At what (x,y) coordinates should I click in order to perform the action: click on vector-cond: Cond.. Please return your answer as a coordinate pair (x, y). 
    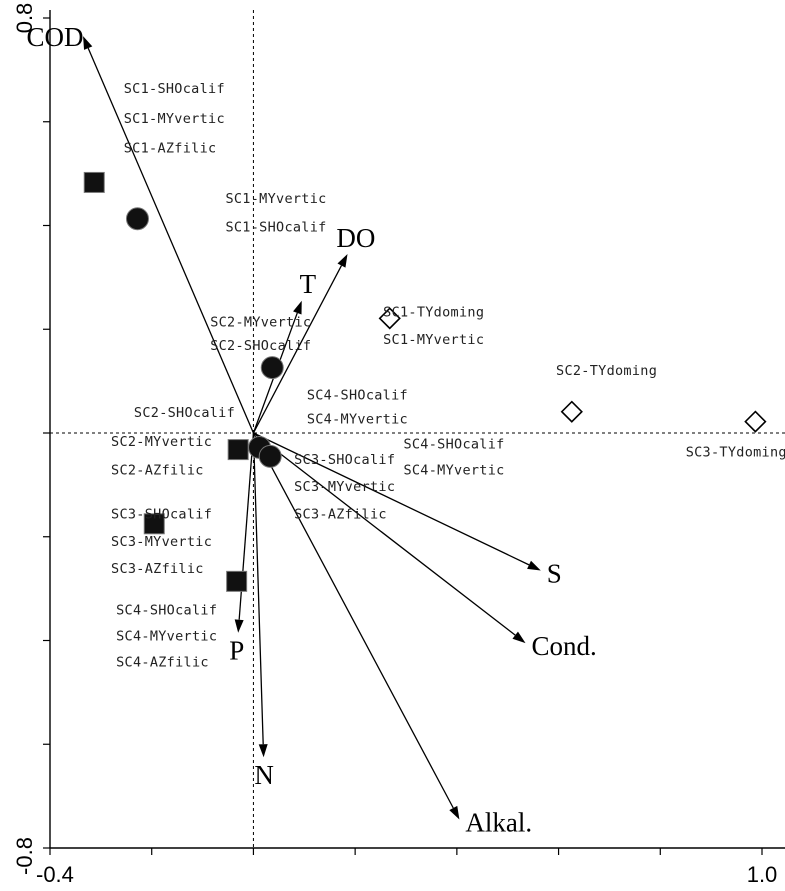
    Looking at the image, I should click on (425, 546).